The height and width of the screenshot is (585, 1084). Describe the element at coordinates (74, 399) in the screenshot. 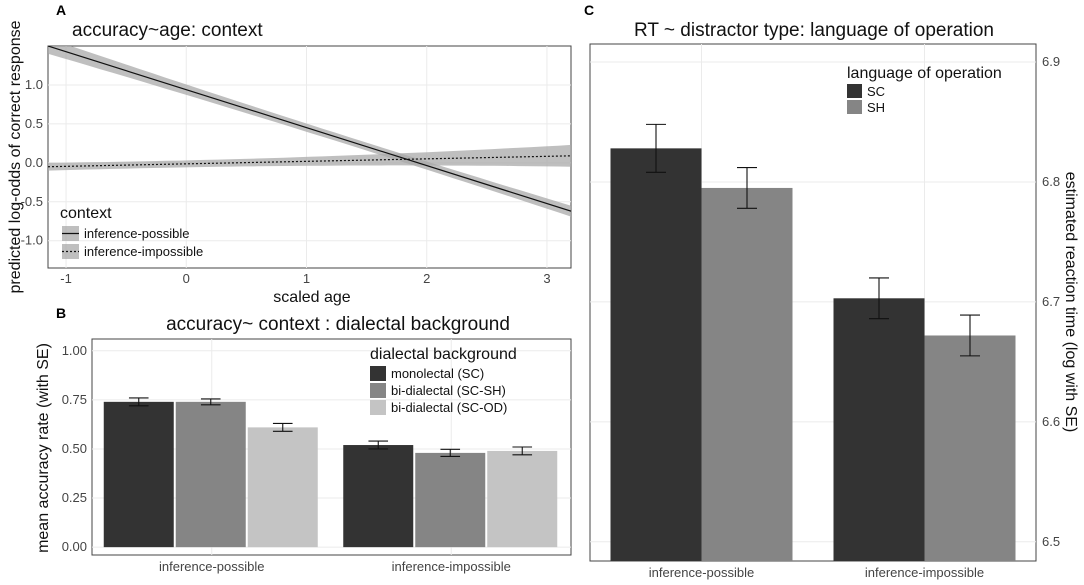

I see `panel-b-y-tick-label: 0.75` at that location.